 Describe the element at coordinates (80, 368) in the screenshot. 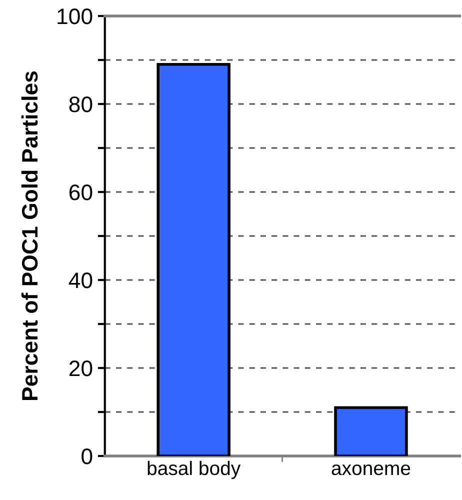

I see `y-tick-label: 20` at that location.